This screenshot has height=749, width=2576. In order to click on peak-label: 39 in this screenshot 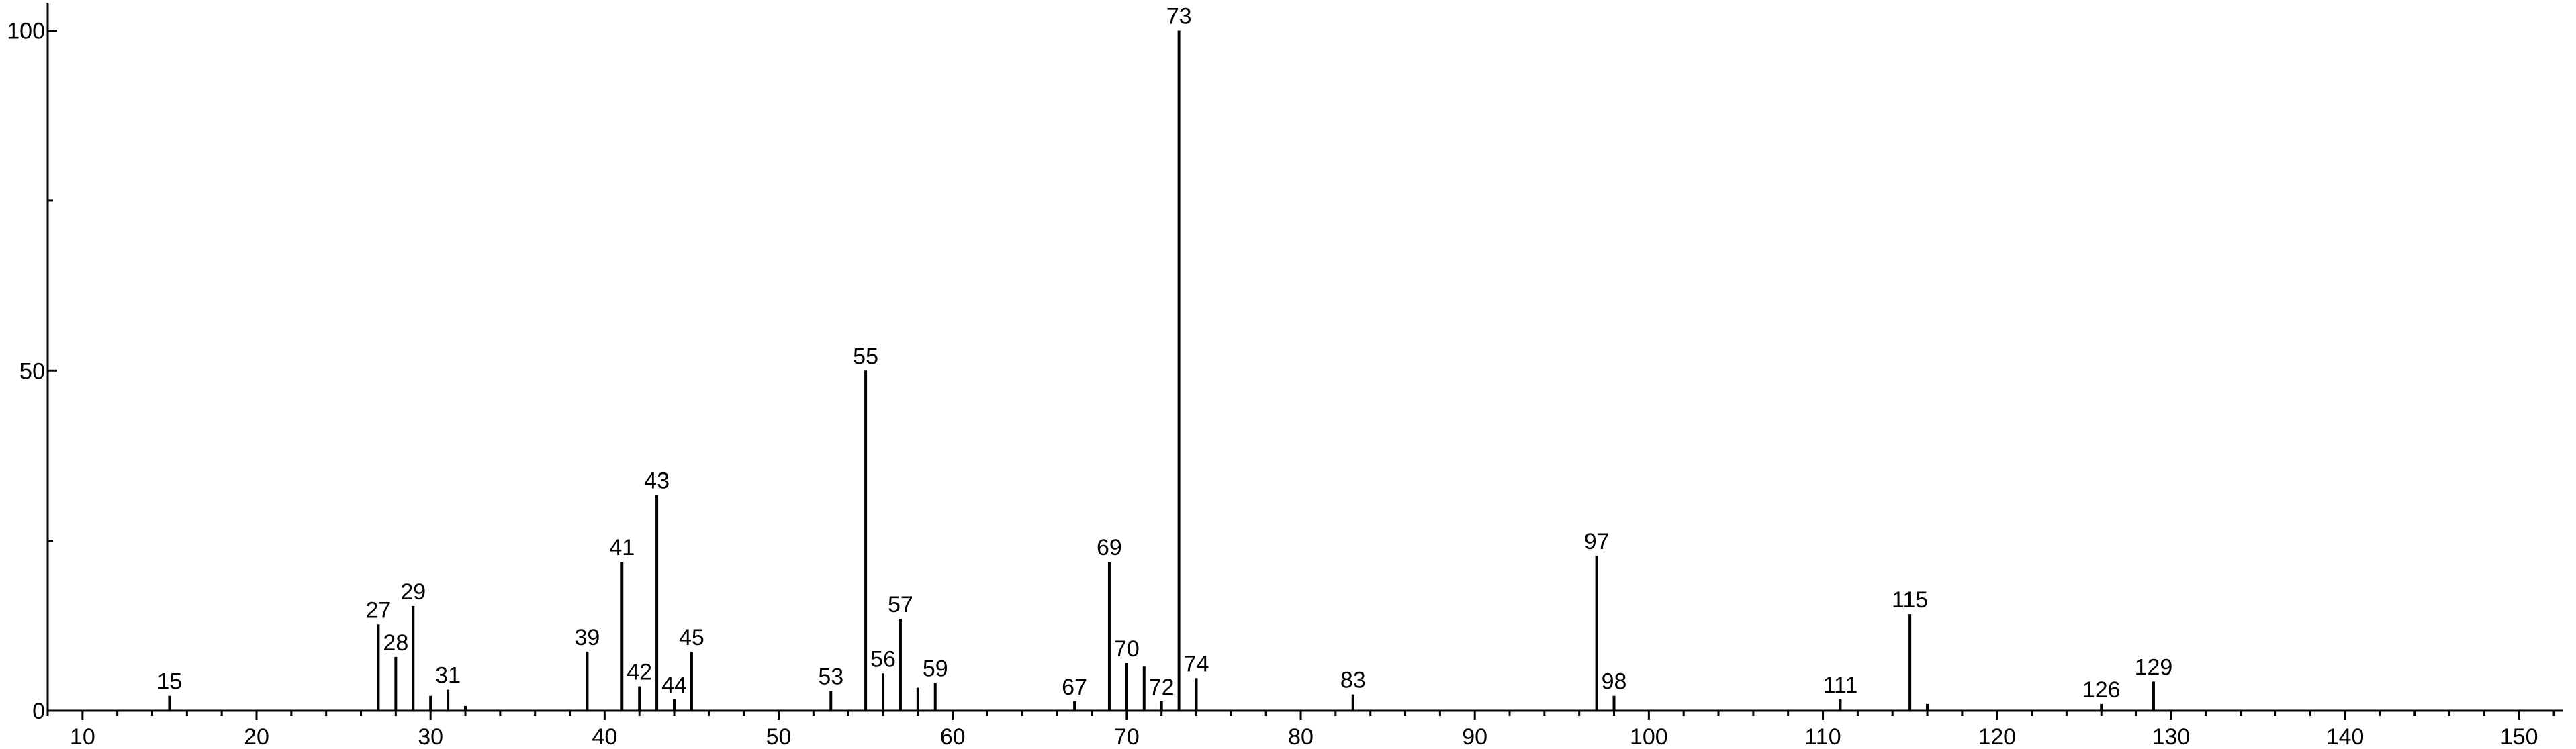, I will do `click(587, 637)`.